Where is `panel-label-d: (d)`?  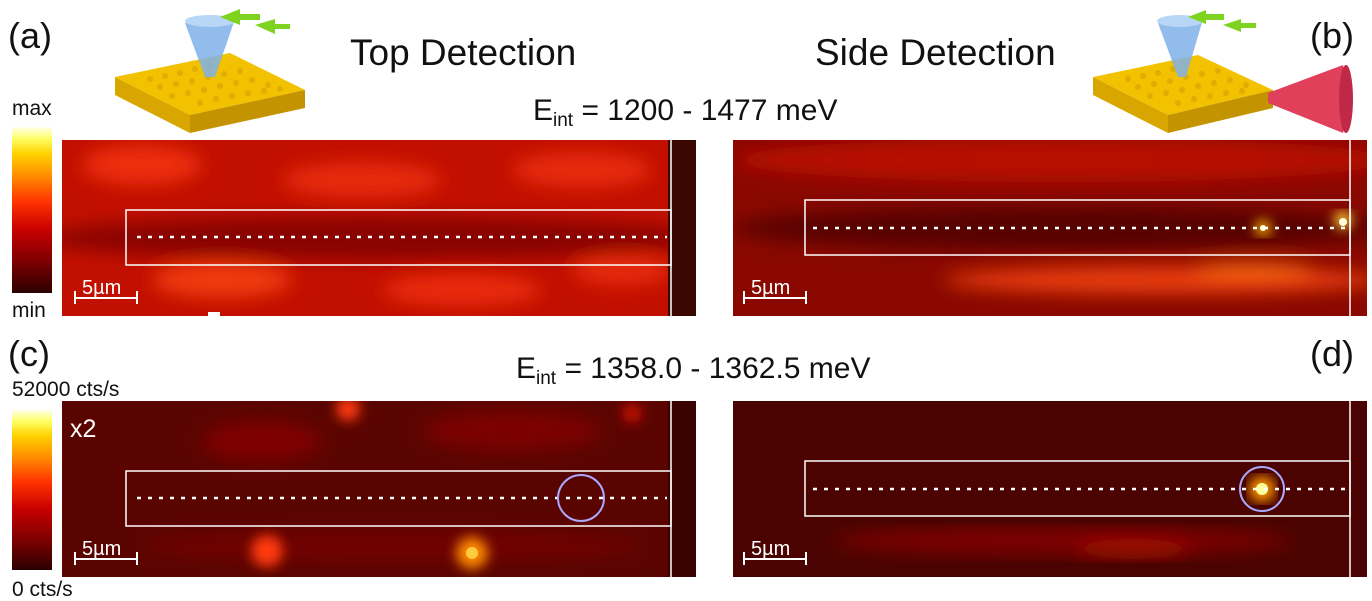
panel-label-d: (d) is located at coordinates (1332, 353).